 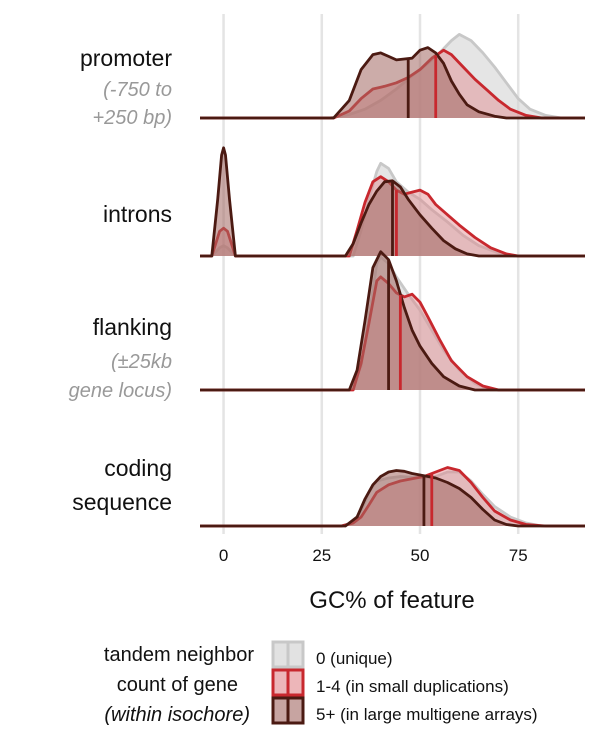 I want to click on row-label-promoter: promoter, so click(x=126, y=58).